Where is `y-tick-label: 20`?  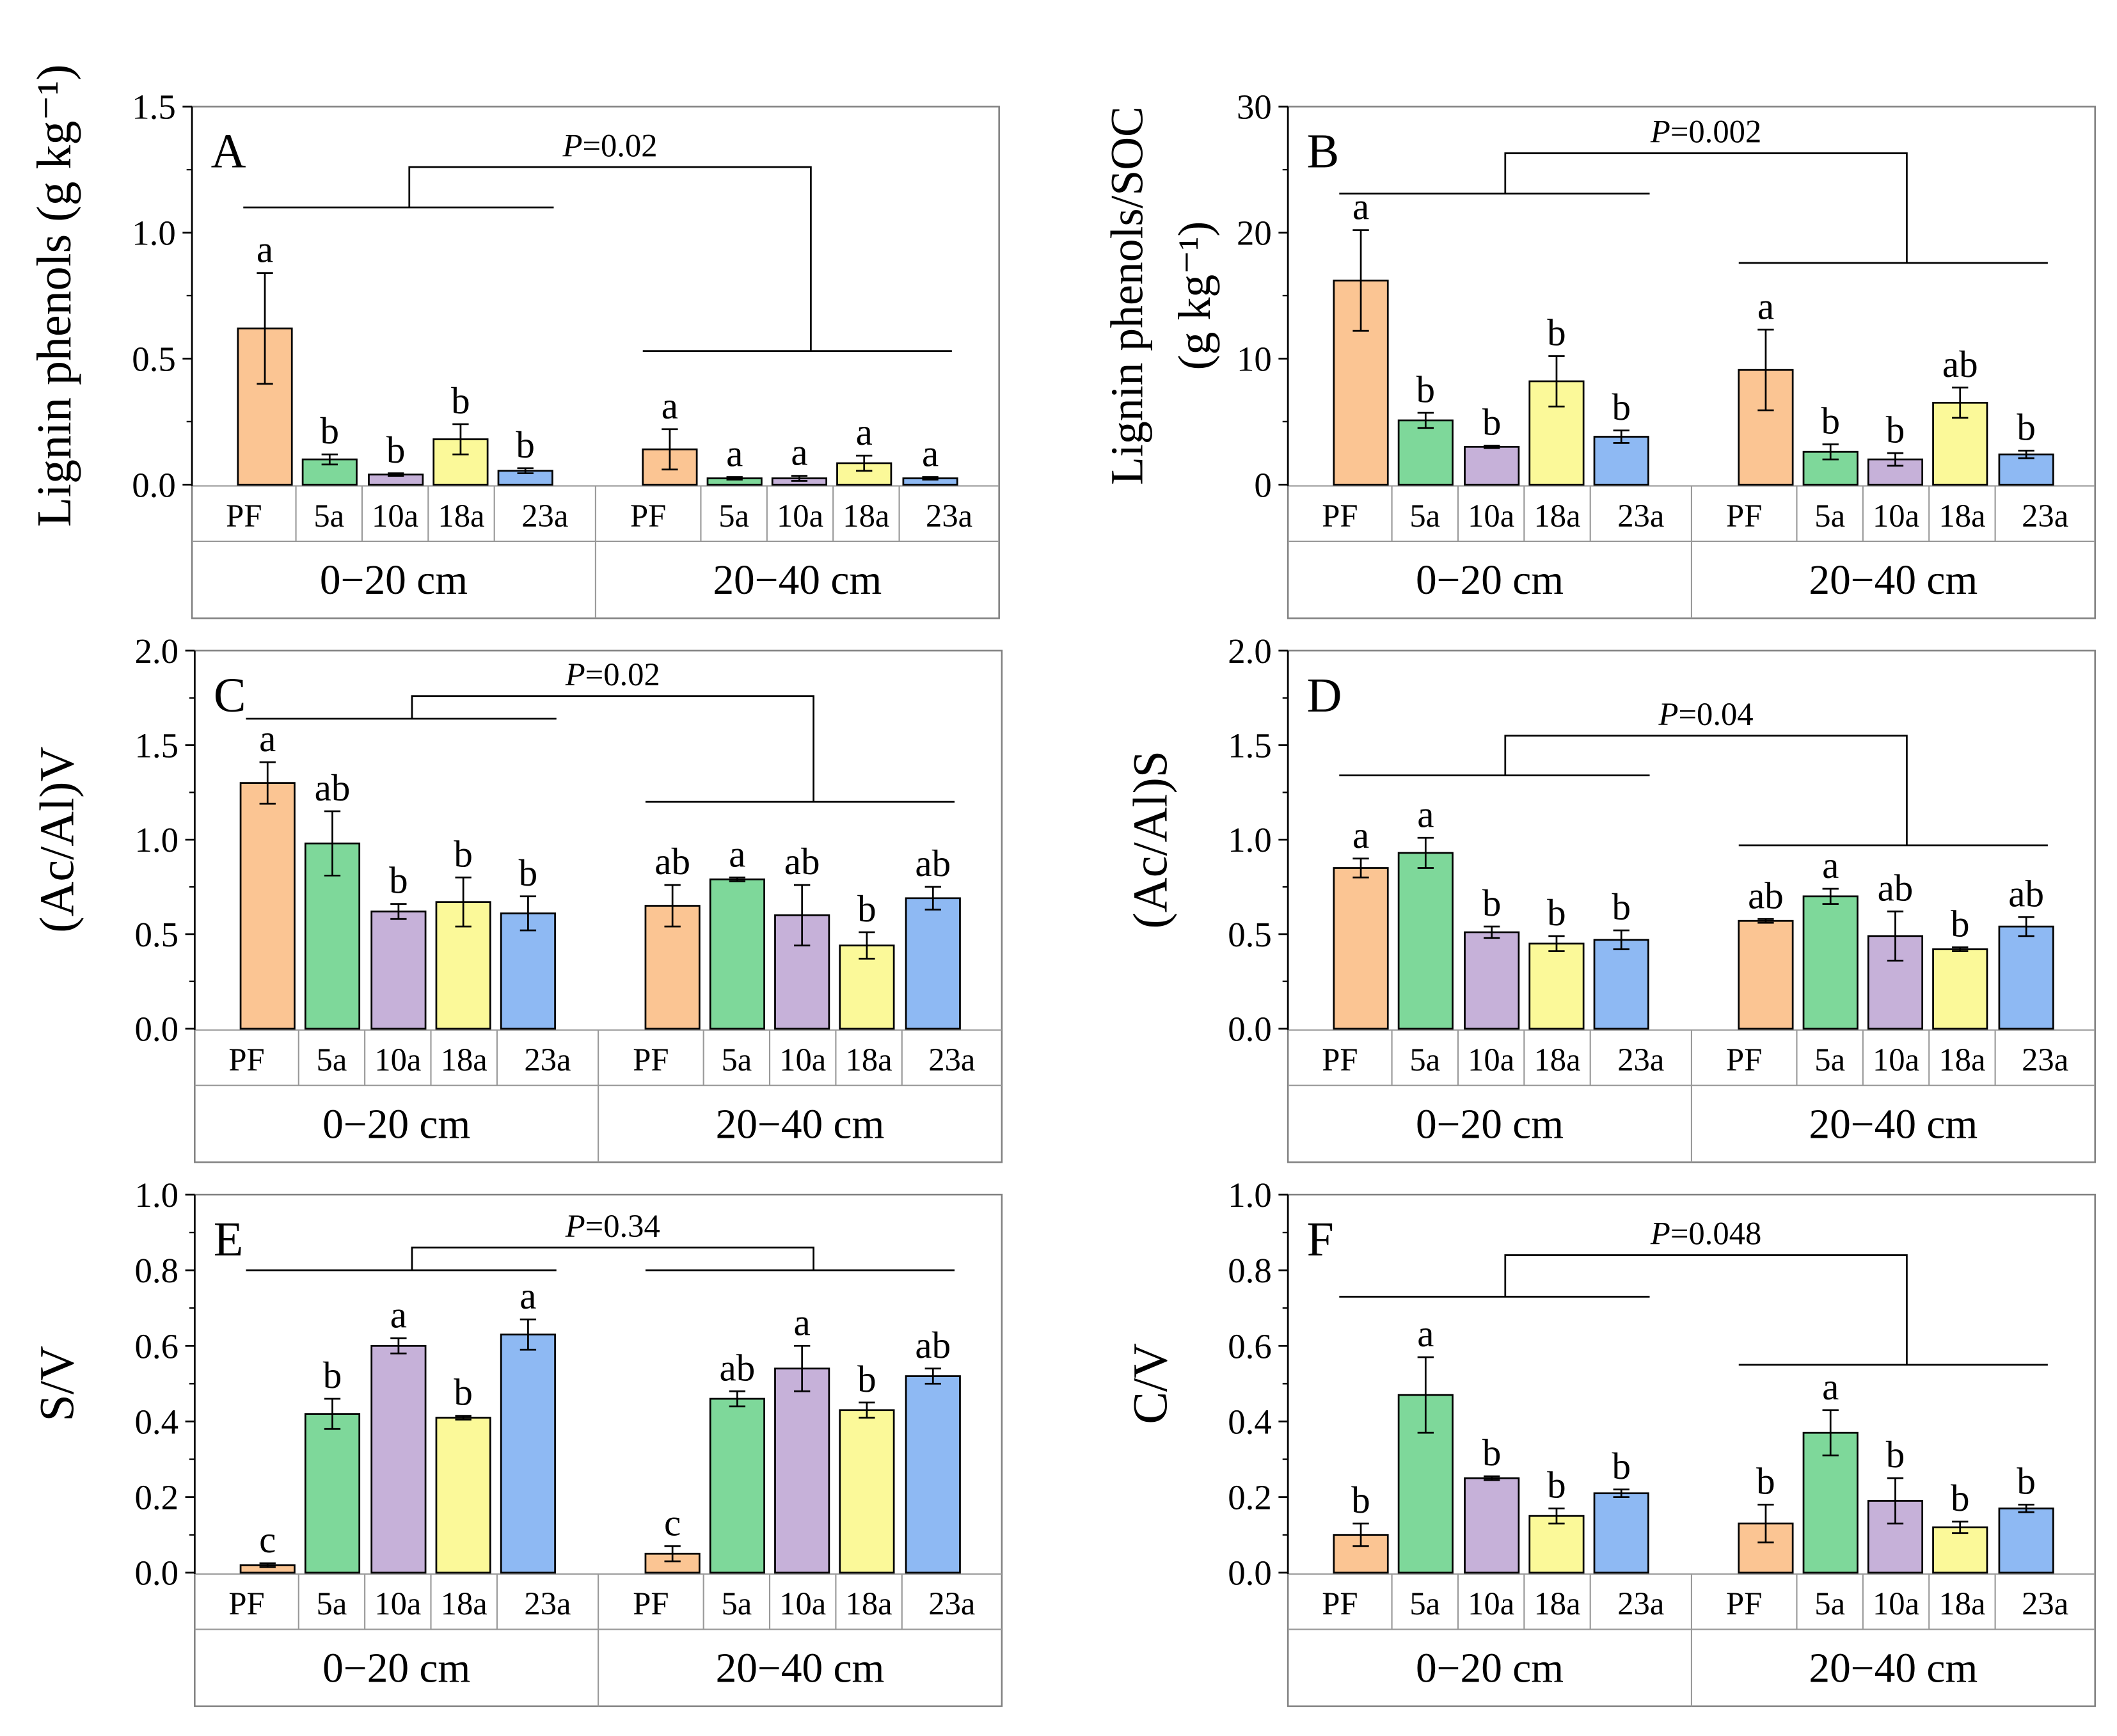 y-tick-label: 20 is located at coordinates (1254, 233).